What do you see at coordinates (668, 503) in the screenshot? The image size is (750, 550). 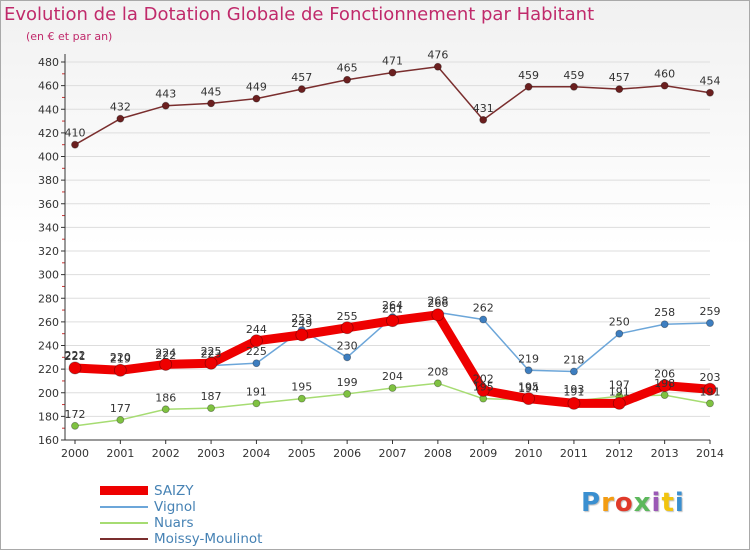 I see `logo-letter: t` at bounding box center [668, 503].